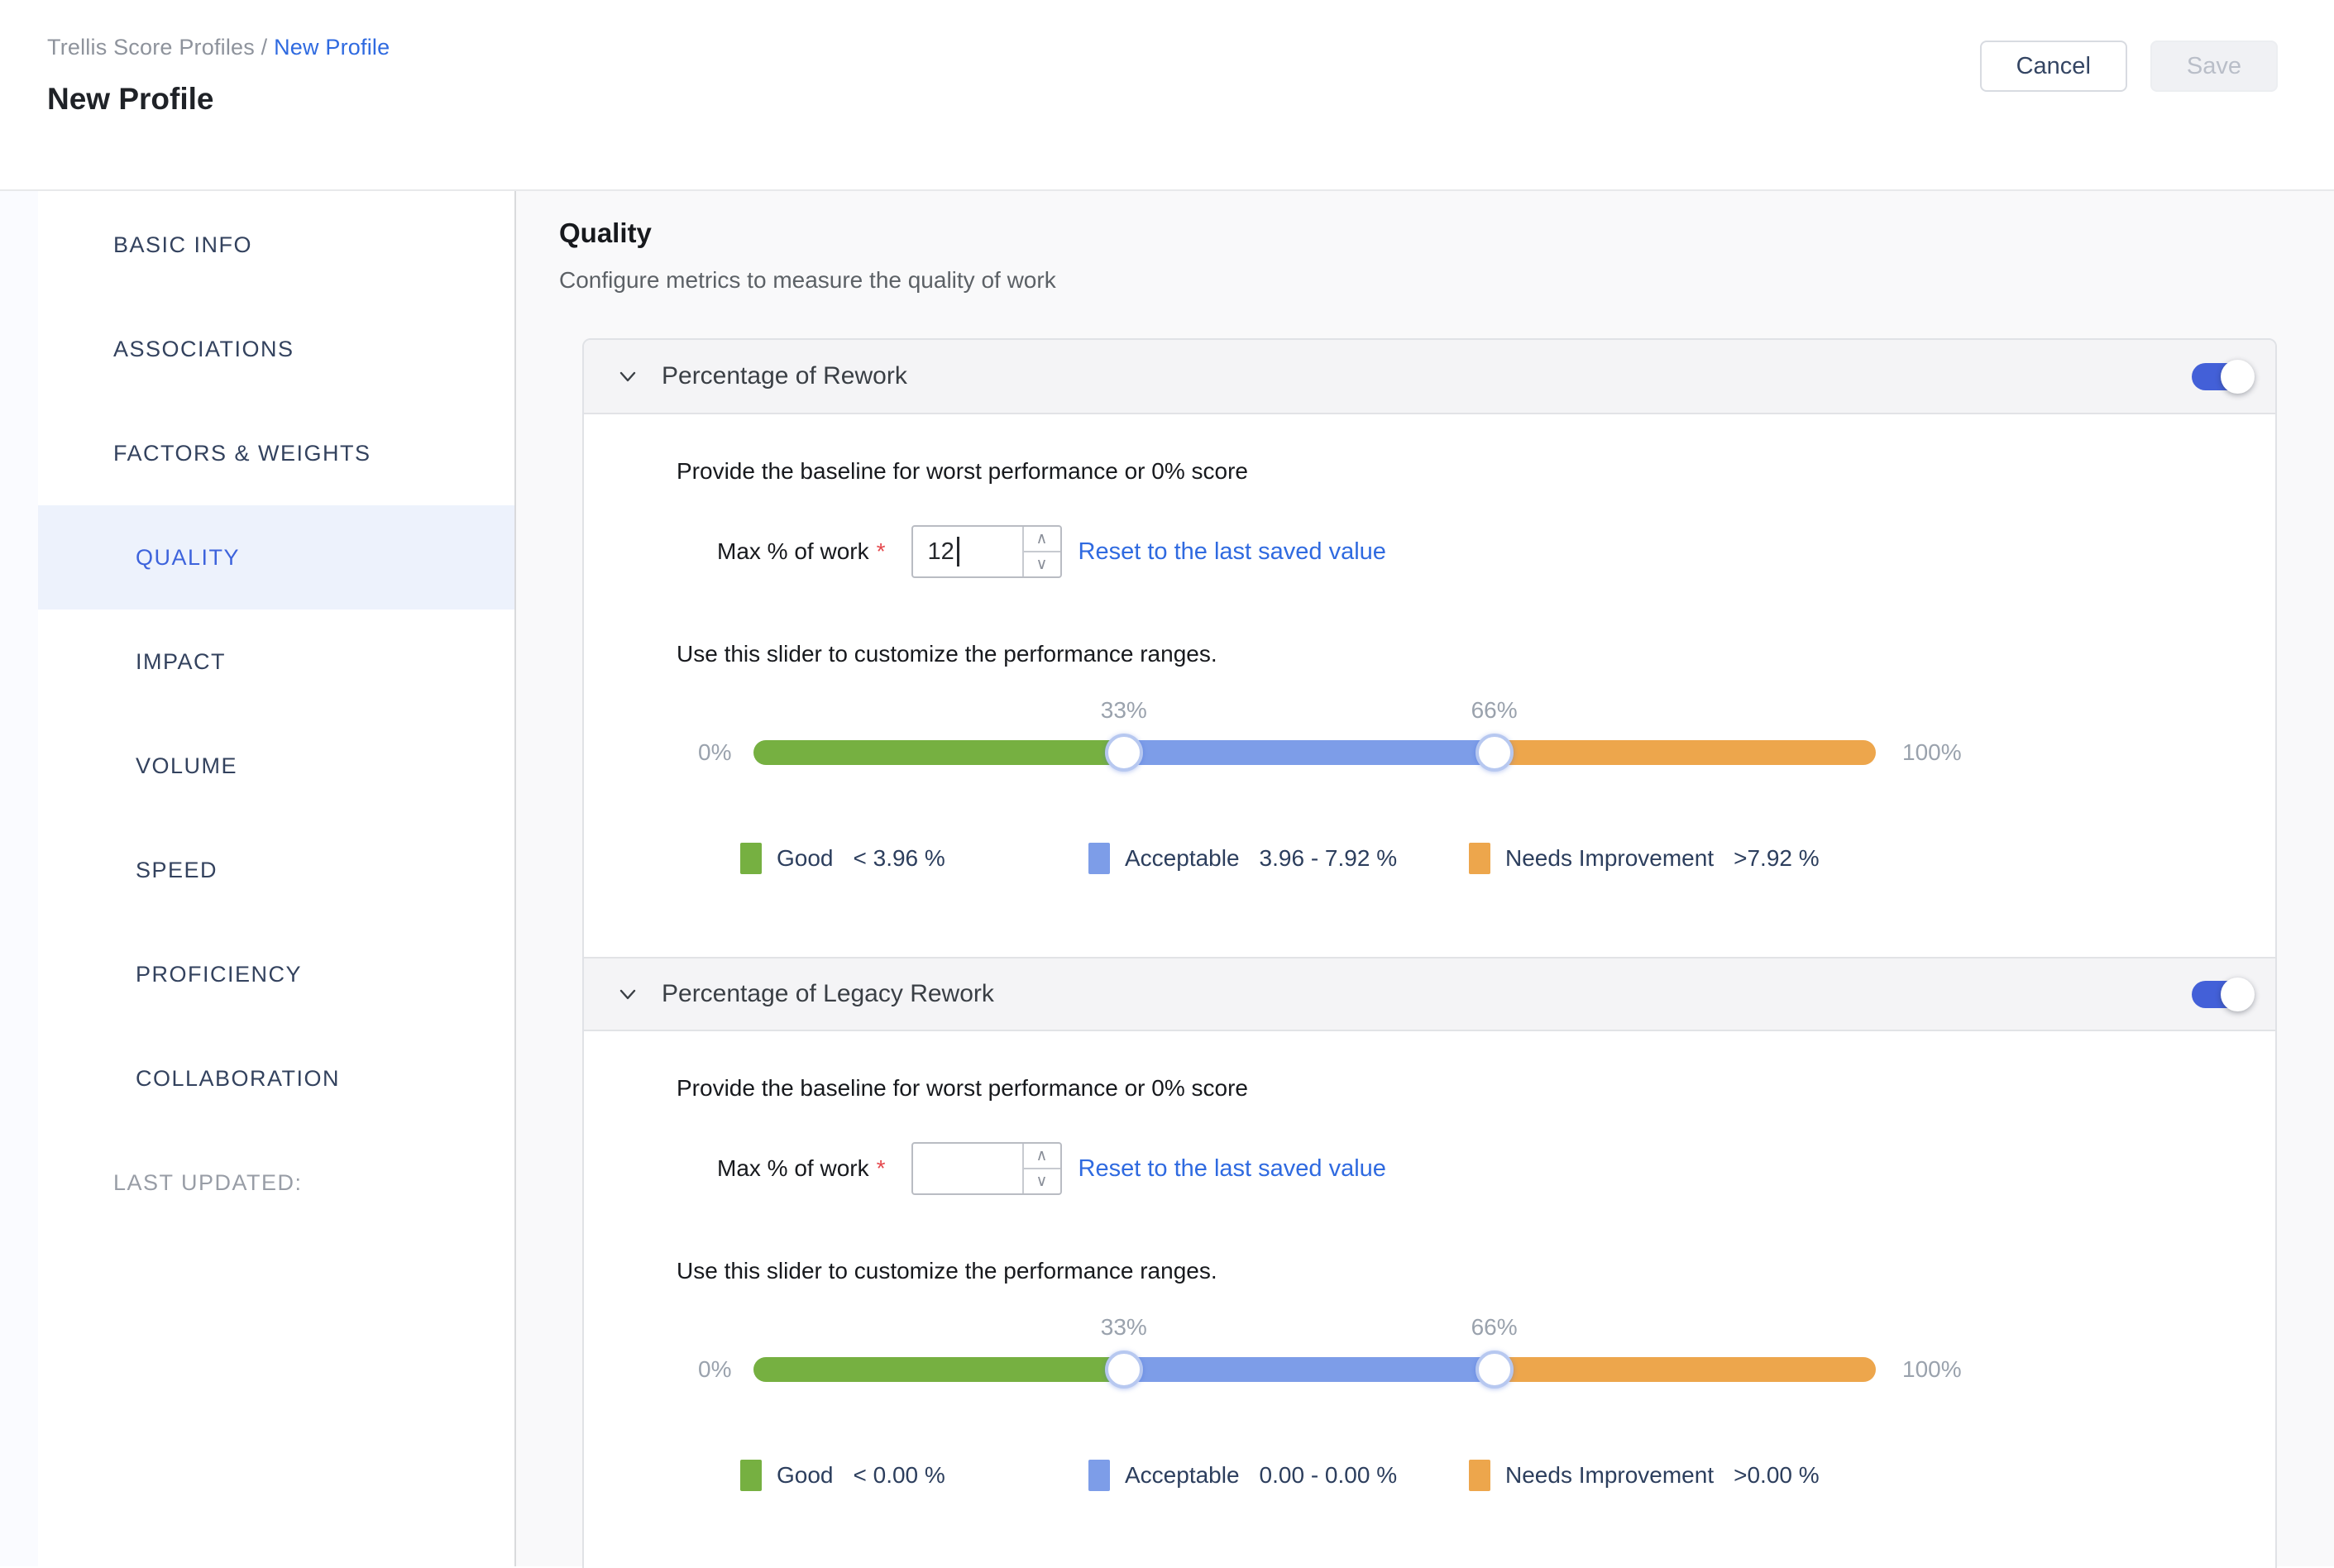 The width and height of the screenshot is (2334, 1568). What do you see at coordinates (987, 1168) in the screenshot?
I see `max-percent-input: ∧ ∨` at bounding box center [987, 1168].